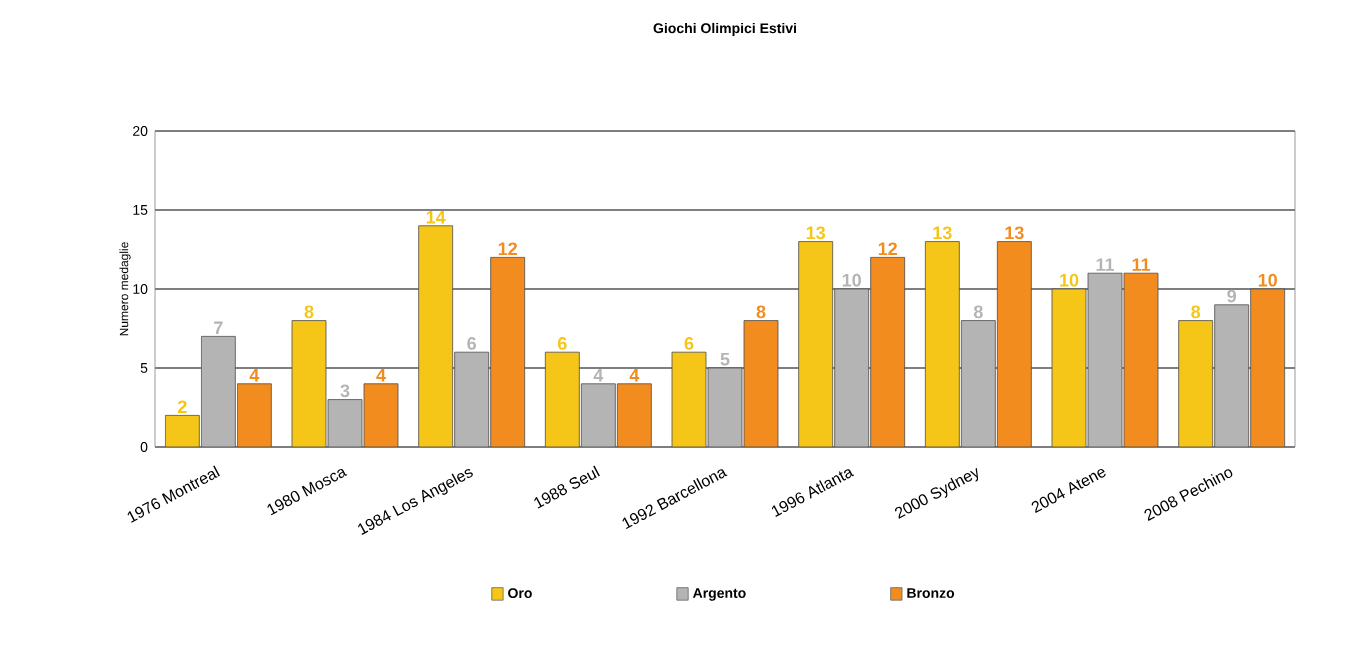  Describe the element at coordinates (144, 368) in the screenshot. I see `y-tick-label: 5` at that location.